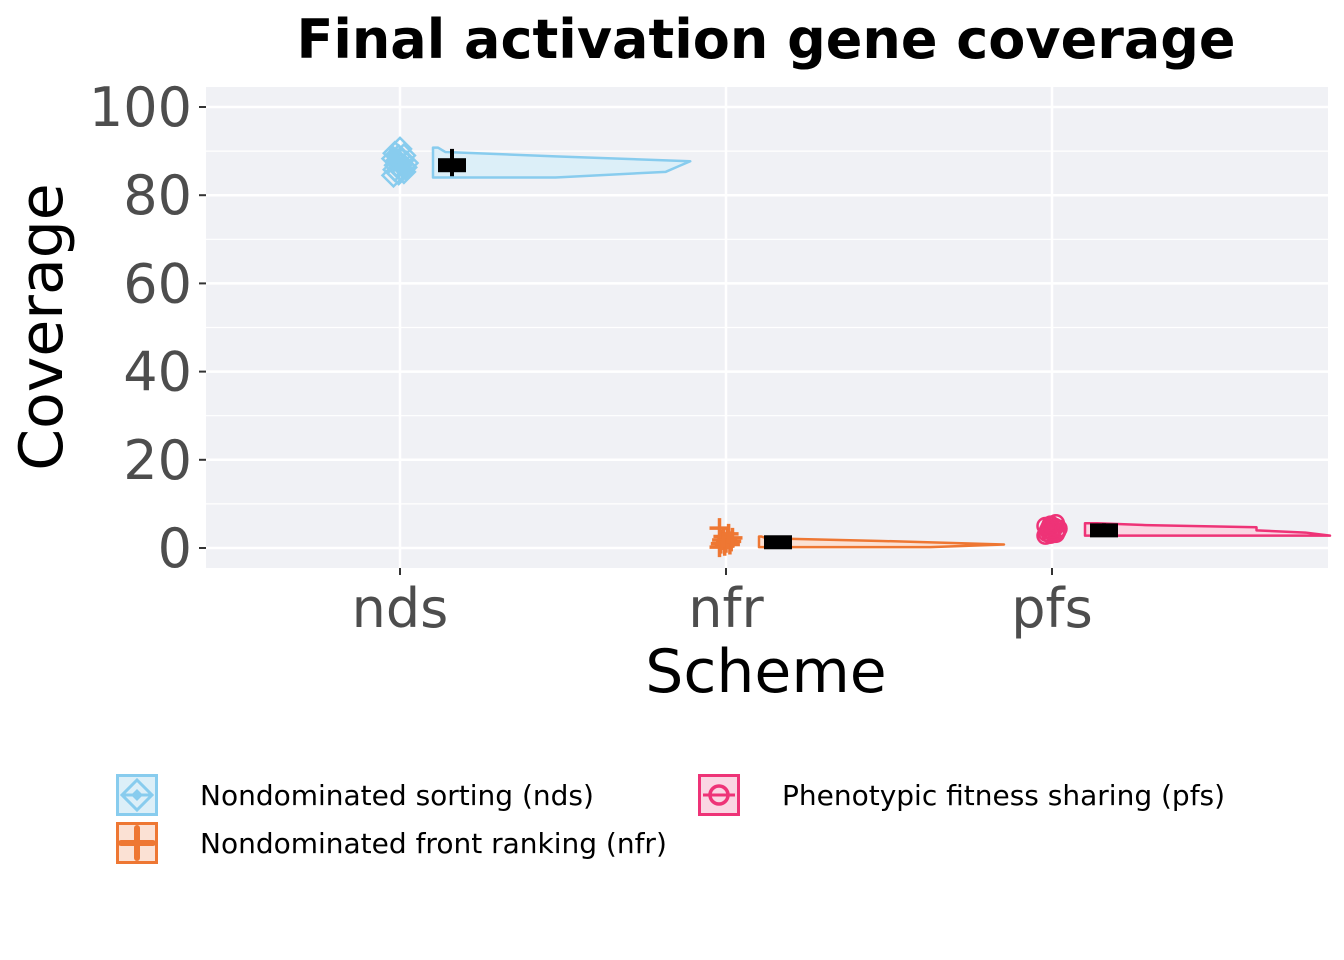  What do you see at coordinates (452, 165) in the screenshot?
I see `median-box-nds` at bounding box center [452, 165].